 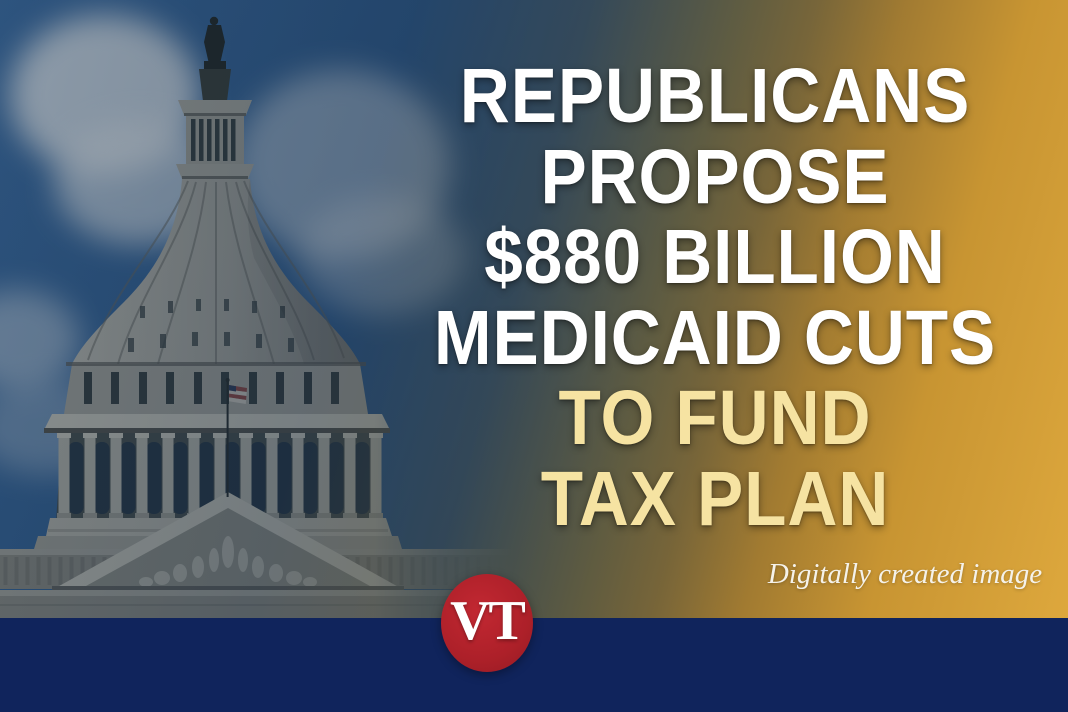 I want to click on credit-text: Digitally created image, so click(x=905, y=574).